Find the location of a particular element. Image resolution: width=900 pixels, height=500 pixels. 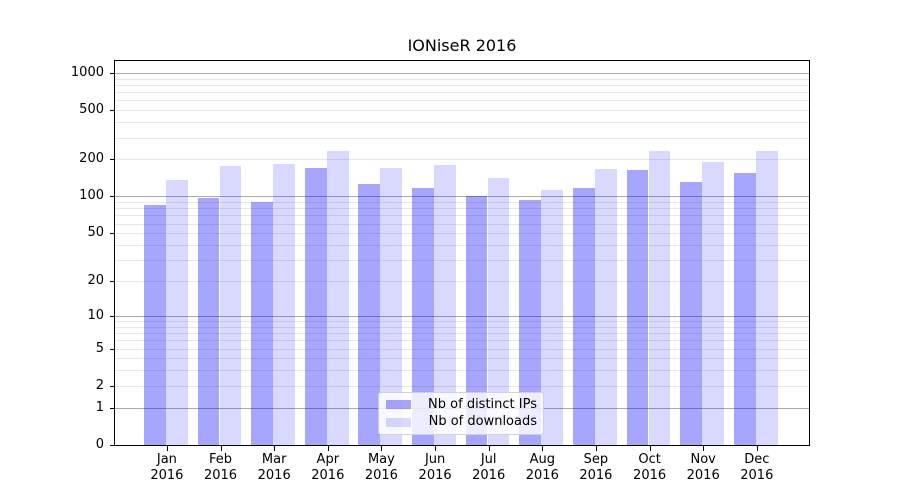

legend: Nb of distinct IPs Nb of downloads is located at coordinates (461, 413).